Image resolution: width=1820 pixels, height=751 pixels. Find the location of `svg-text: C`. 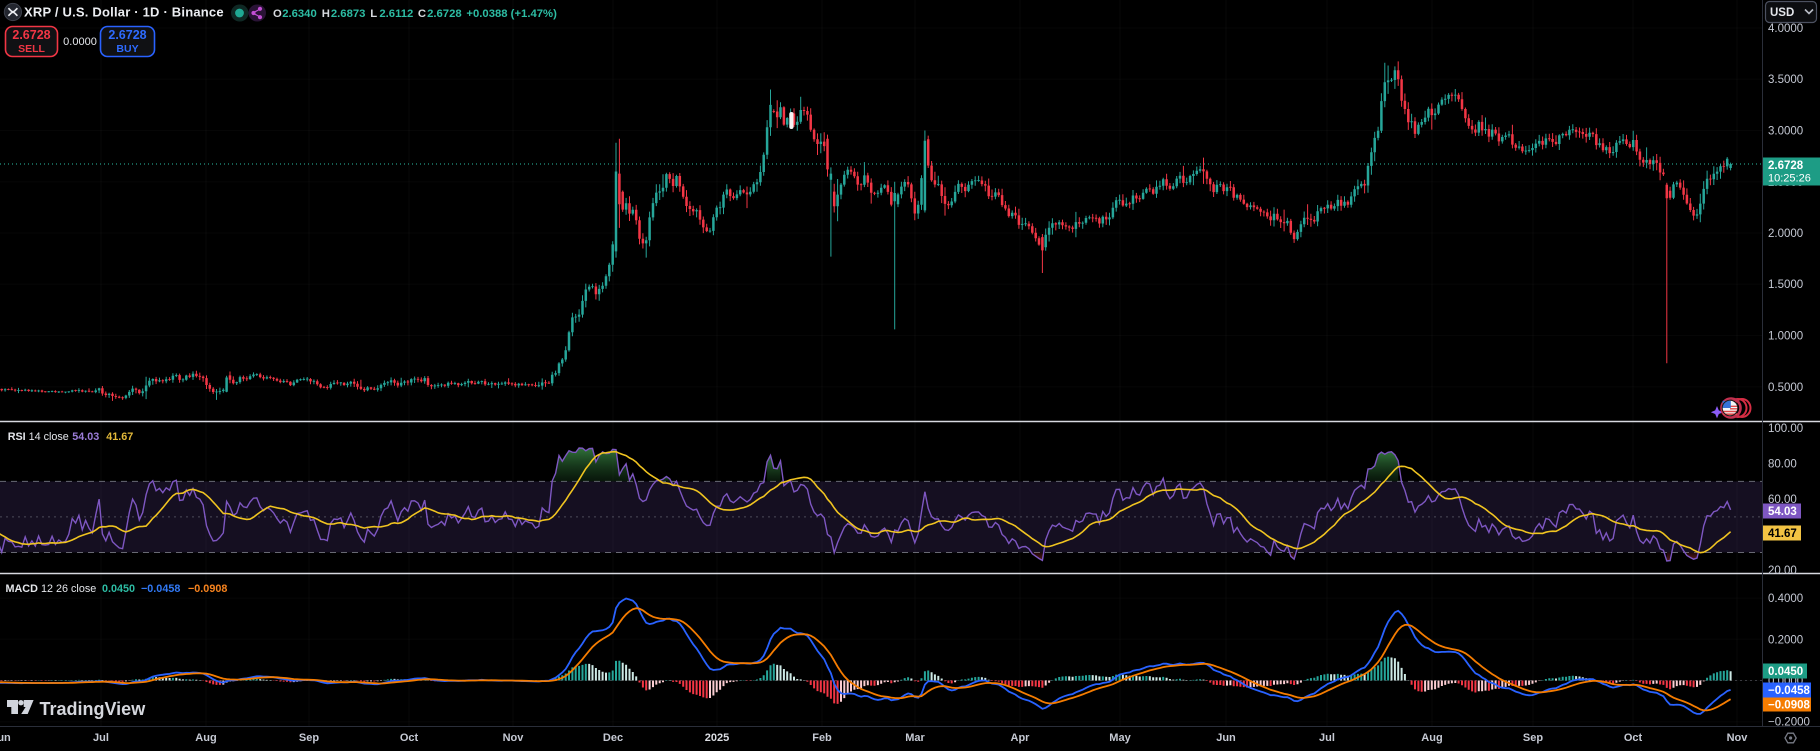

svg-text: C is located at coordinates (422, 14).